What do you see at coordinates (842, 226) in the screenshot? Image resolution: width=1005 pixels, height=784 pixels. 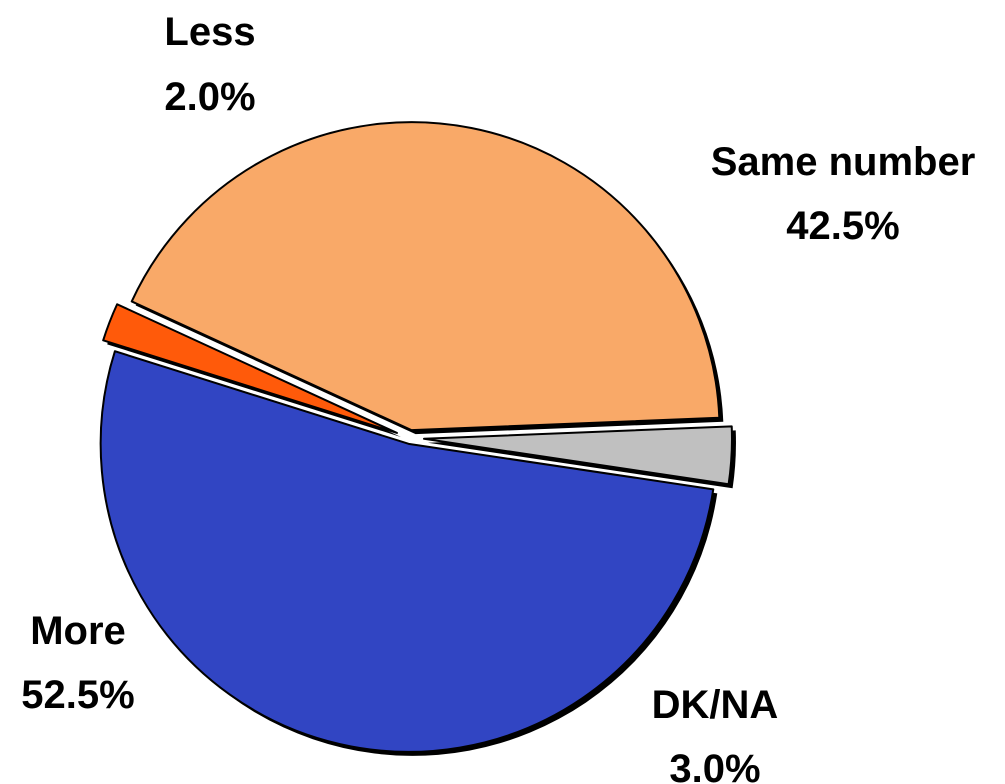 I see `slice-label-same-number: 42.5%` at bounding box center [842, 226].